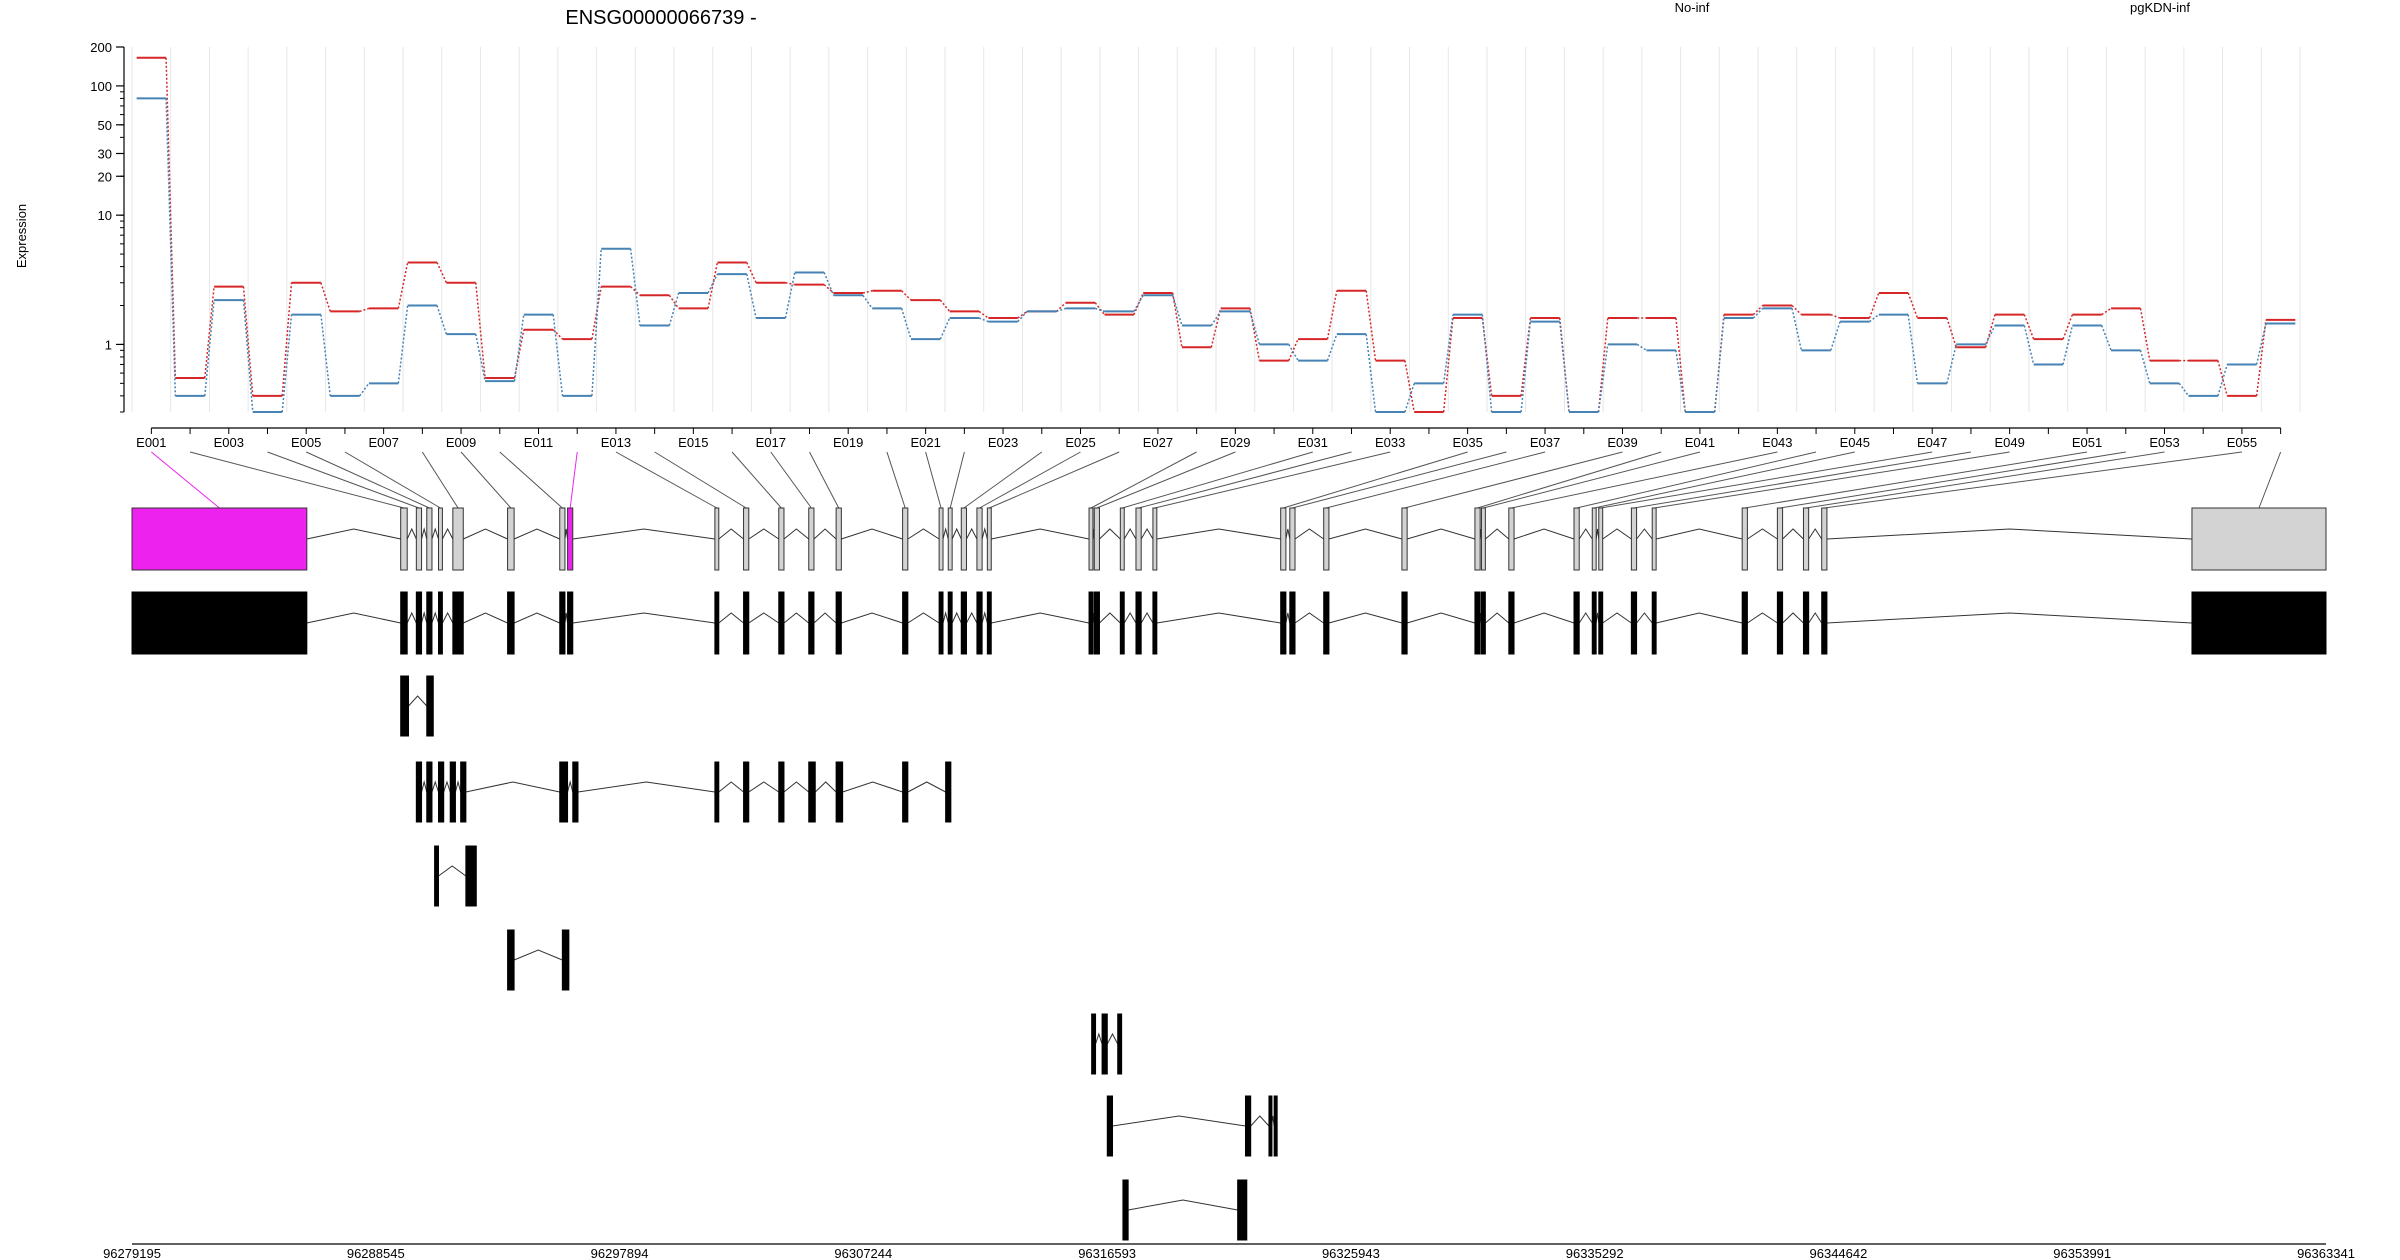 The image size is (2400, 1260). What do you see at coordinates (107, 226) in the screenshot?
I see `y-axis: 1 10 20 30 50 100 200` at bounding box center [107, 226].